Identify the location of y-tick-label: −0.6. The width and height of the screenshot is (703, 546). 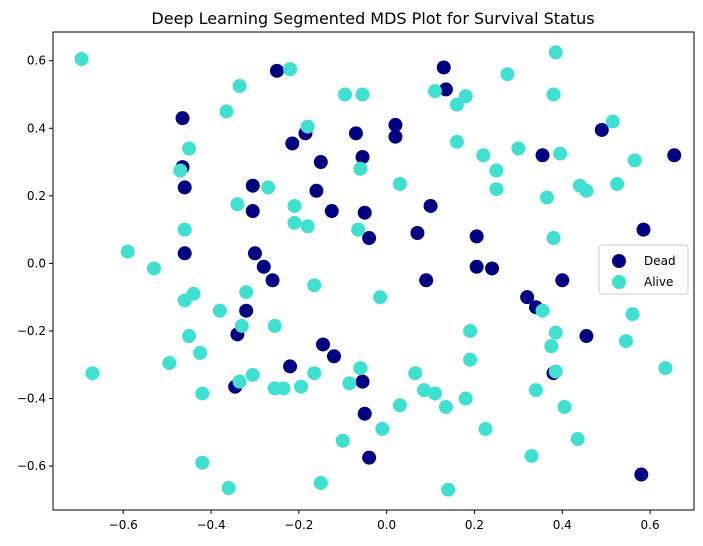
(31, 466).